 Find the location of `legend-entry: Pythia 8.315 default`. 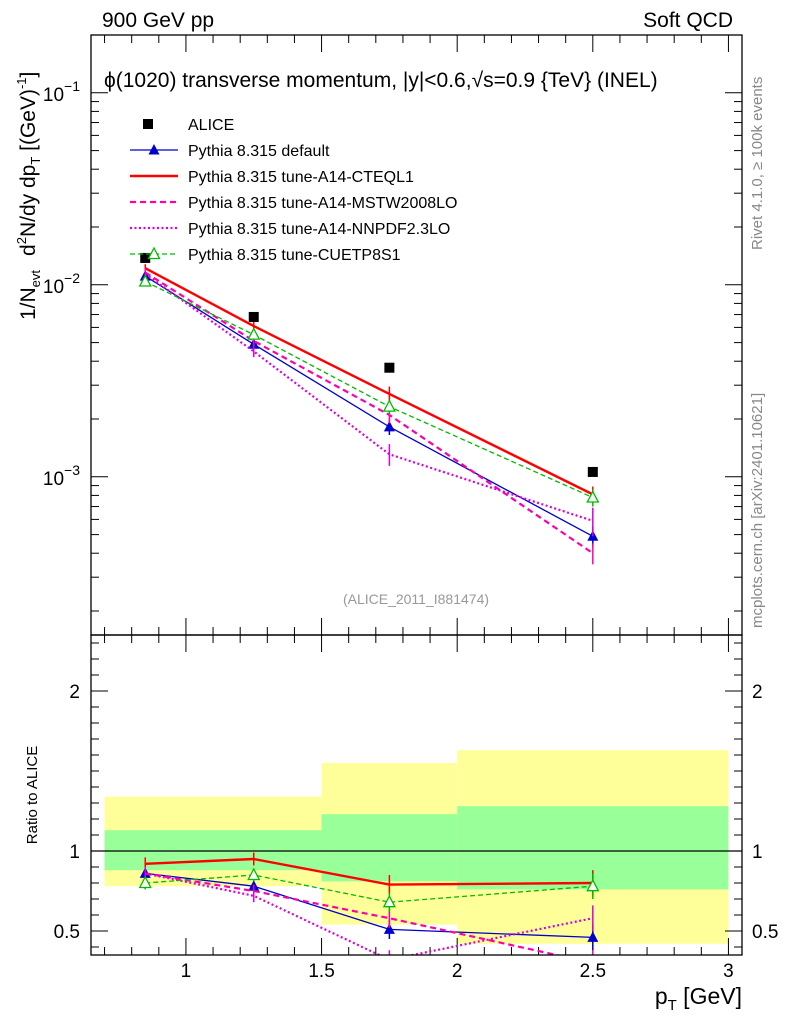

legend-entry: Pythia 8.315 default is located at coordinates (230, 151).